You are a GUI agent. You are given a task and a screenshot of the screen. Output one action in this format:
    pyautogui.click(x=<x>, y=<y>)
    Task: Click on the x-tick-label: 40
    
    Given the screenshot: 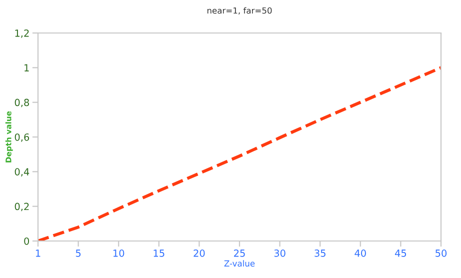 What is the action you would take?
    pyautogui.click(x=360, y=253)
    